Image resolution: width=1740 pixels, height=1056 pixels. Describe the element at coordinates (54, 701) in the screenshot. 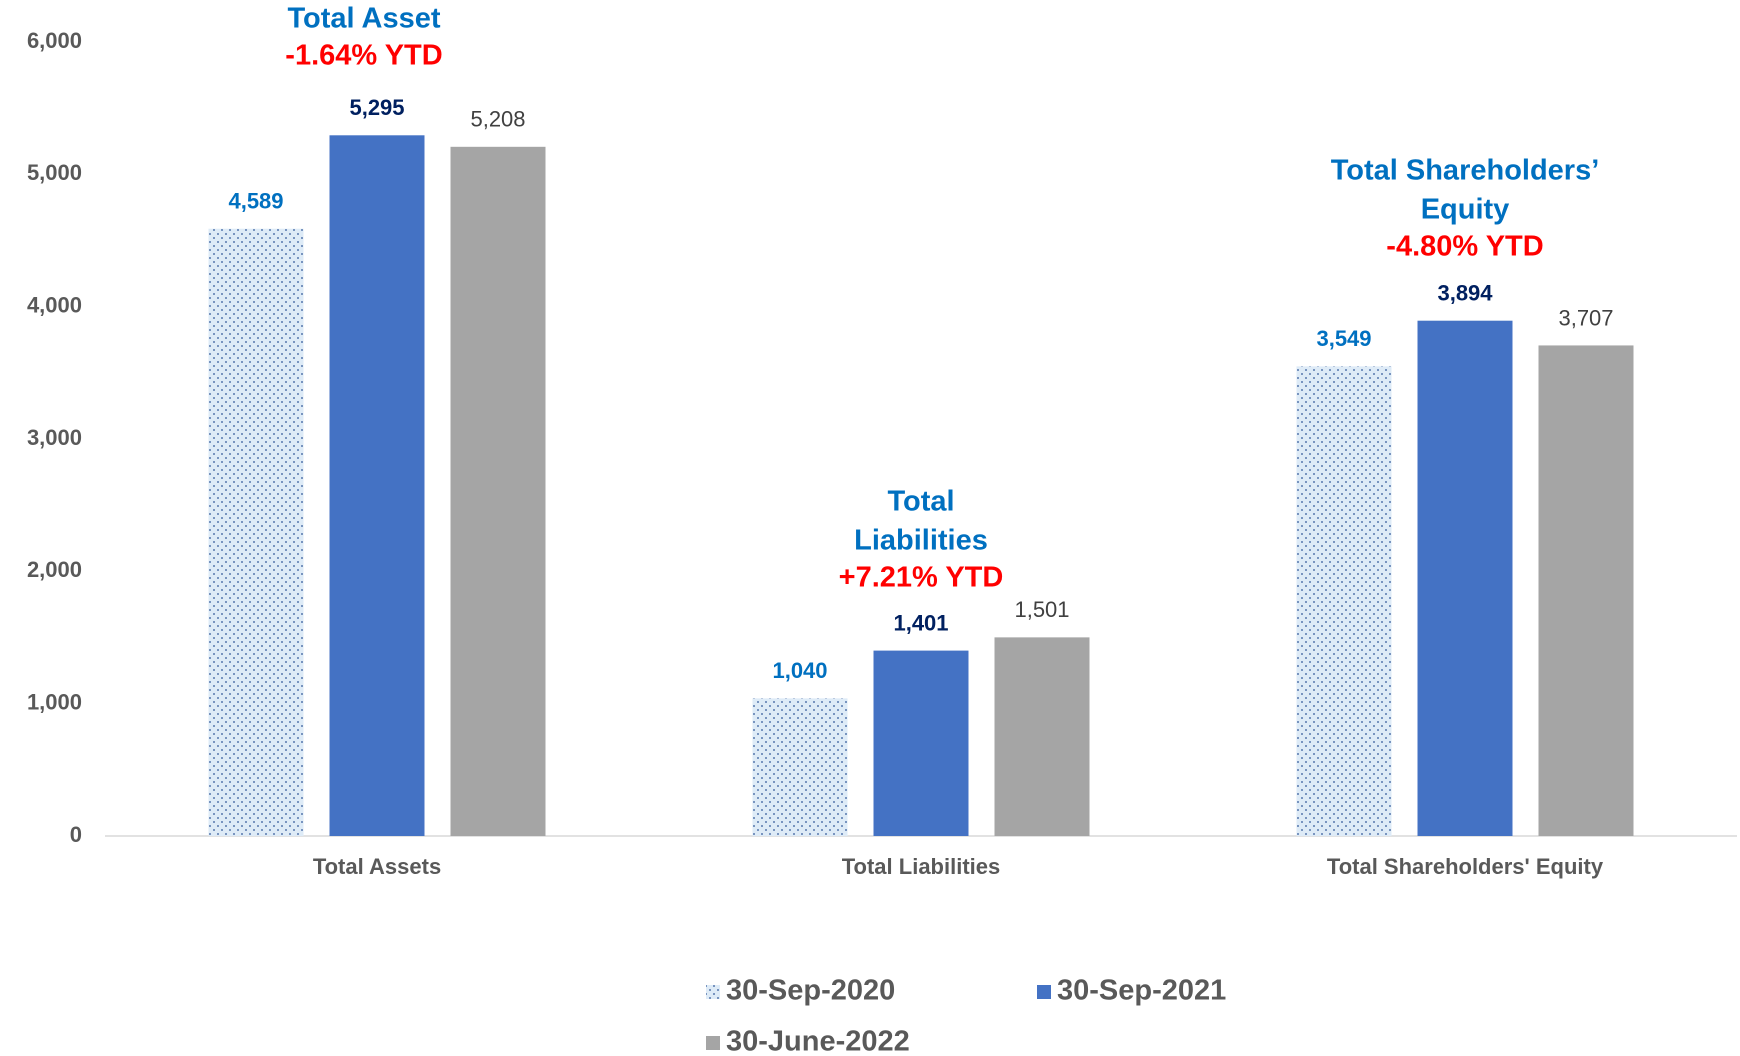

I see `y-tick-label: 1,000` at that location.